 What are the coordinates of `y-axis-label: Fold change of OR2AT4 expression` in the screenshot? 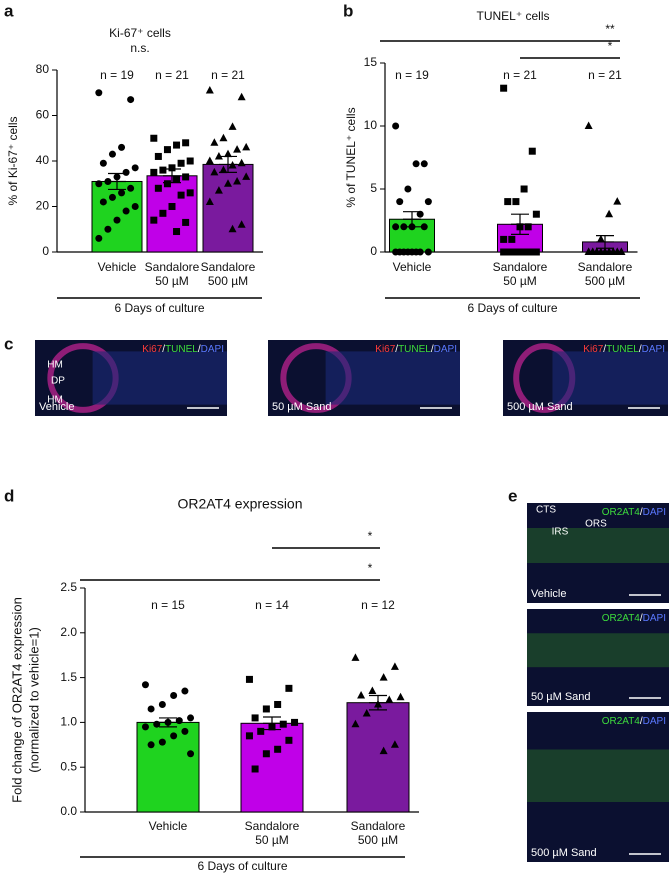 It's located at (16, 700).